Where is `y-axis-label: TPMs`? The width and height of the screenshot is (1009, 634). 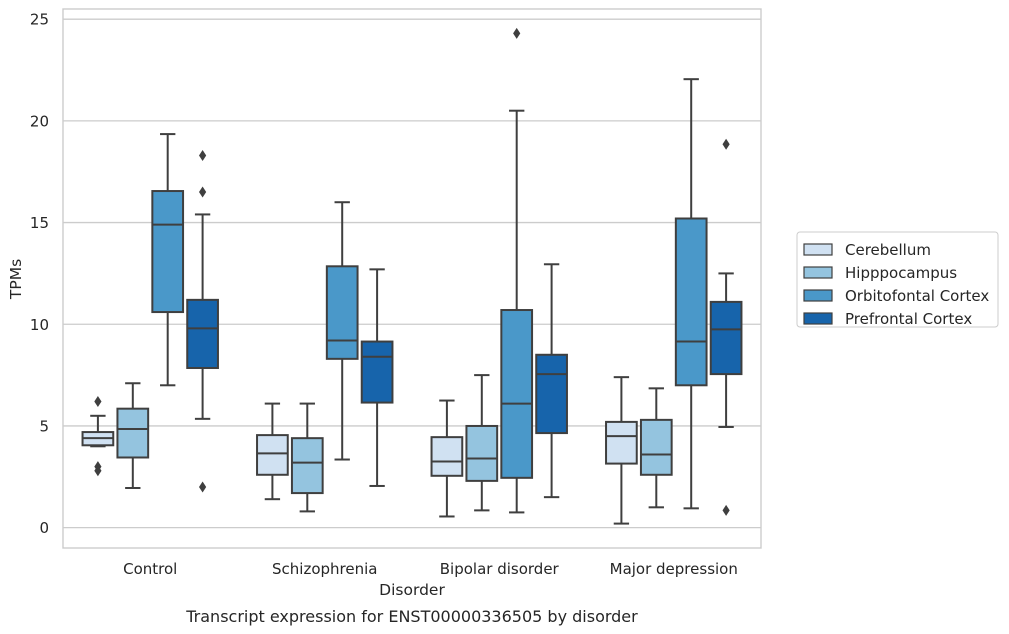 y-axis-label: TPMs is located at coordinates (16, 279).